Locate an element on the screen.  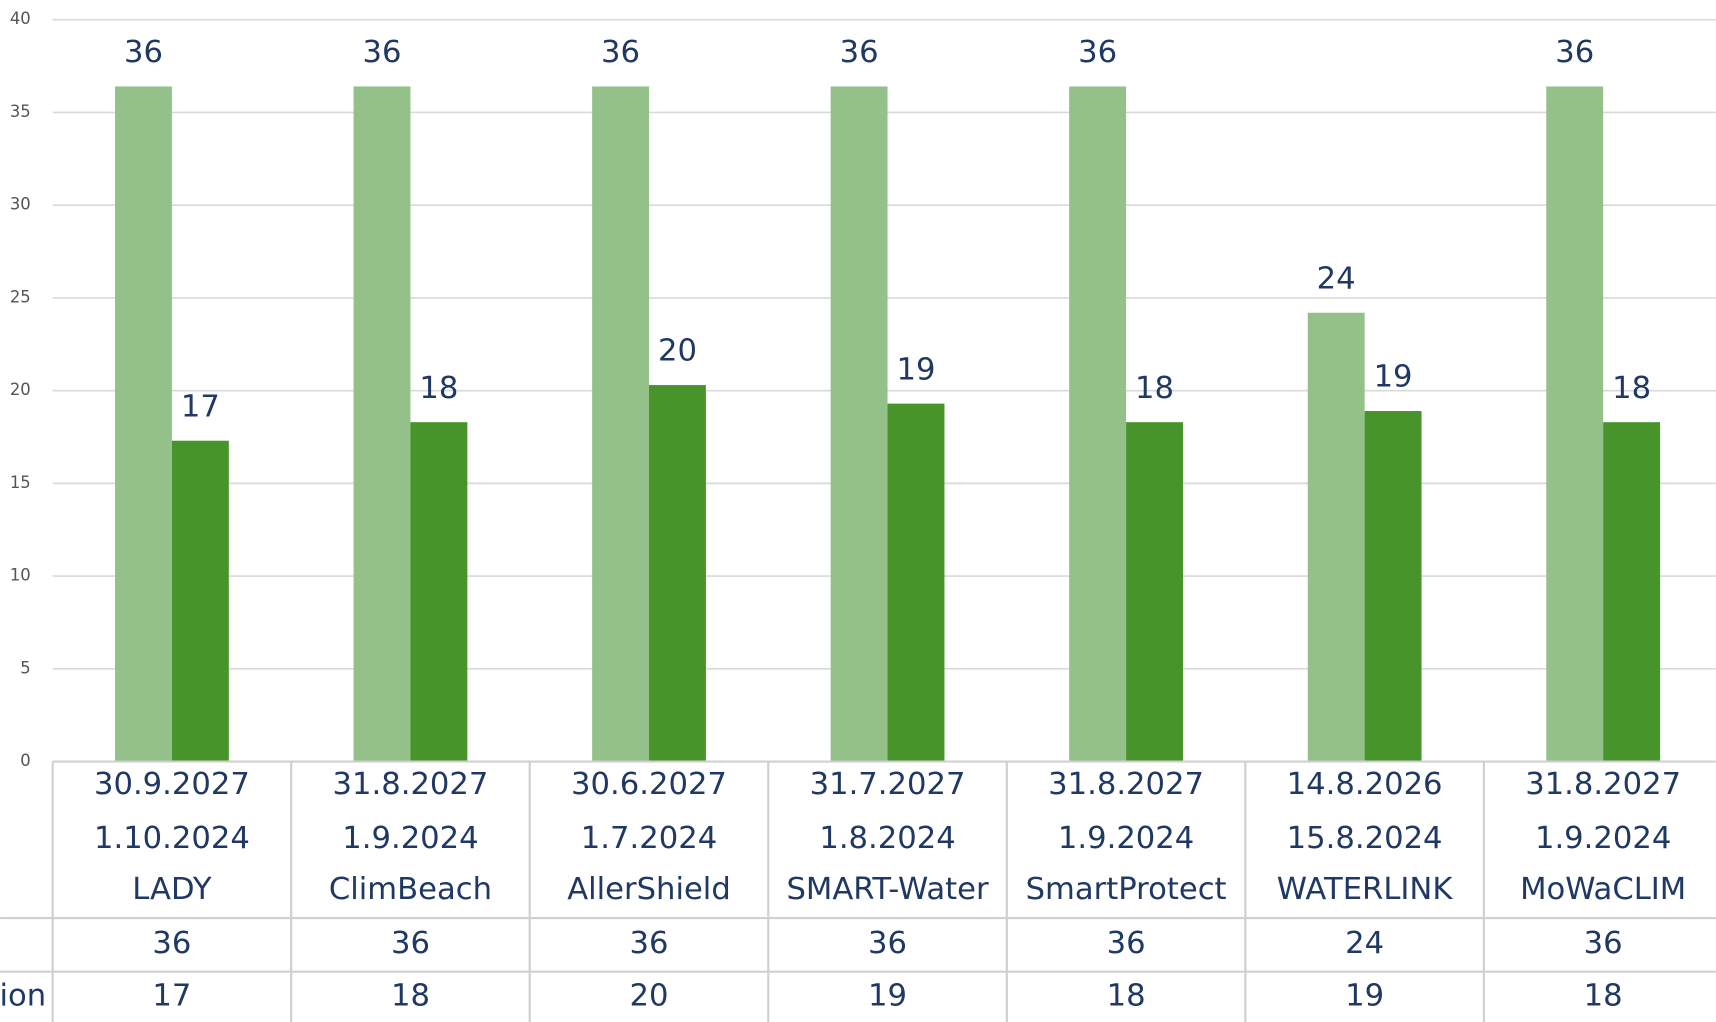
data-label: 24 is located at coordinates (1336, 278).